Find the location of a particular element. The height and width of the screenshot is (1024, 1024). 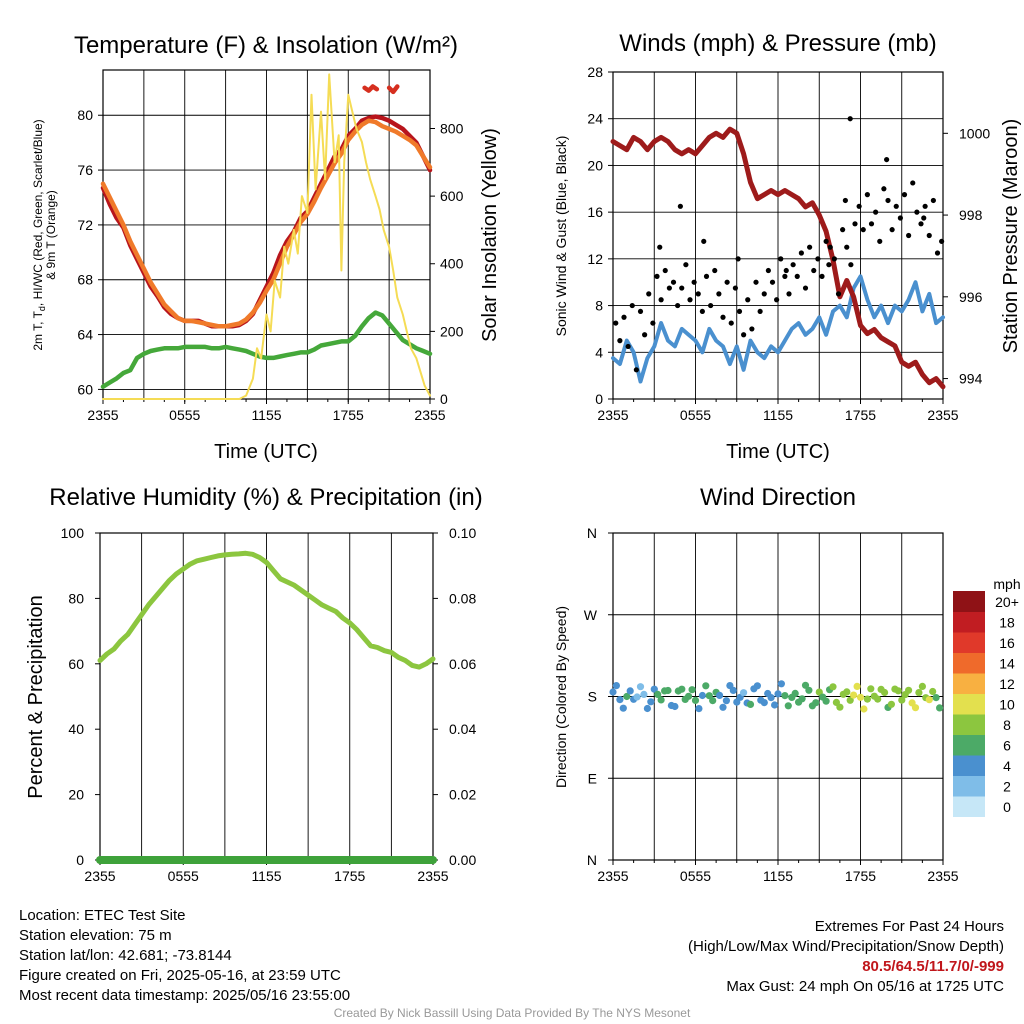

speed-legend: mph 0 2 4 6 8 10 12 14 16 18 20+ is located at coordinates (987, 696).